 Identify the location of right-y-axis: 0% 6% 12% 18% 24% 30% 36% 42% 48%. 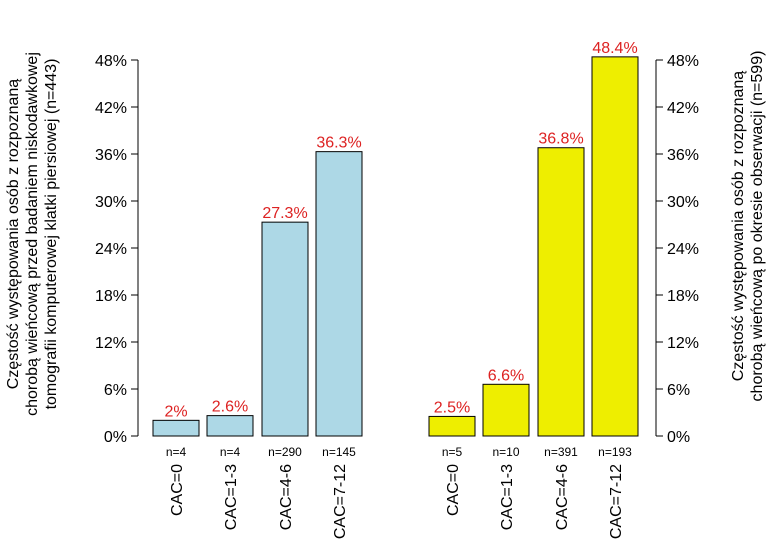
(677, 249).